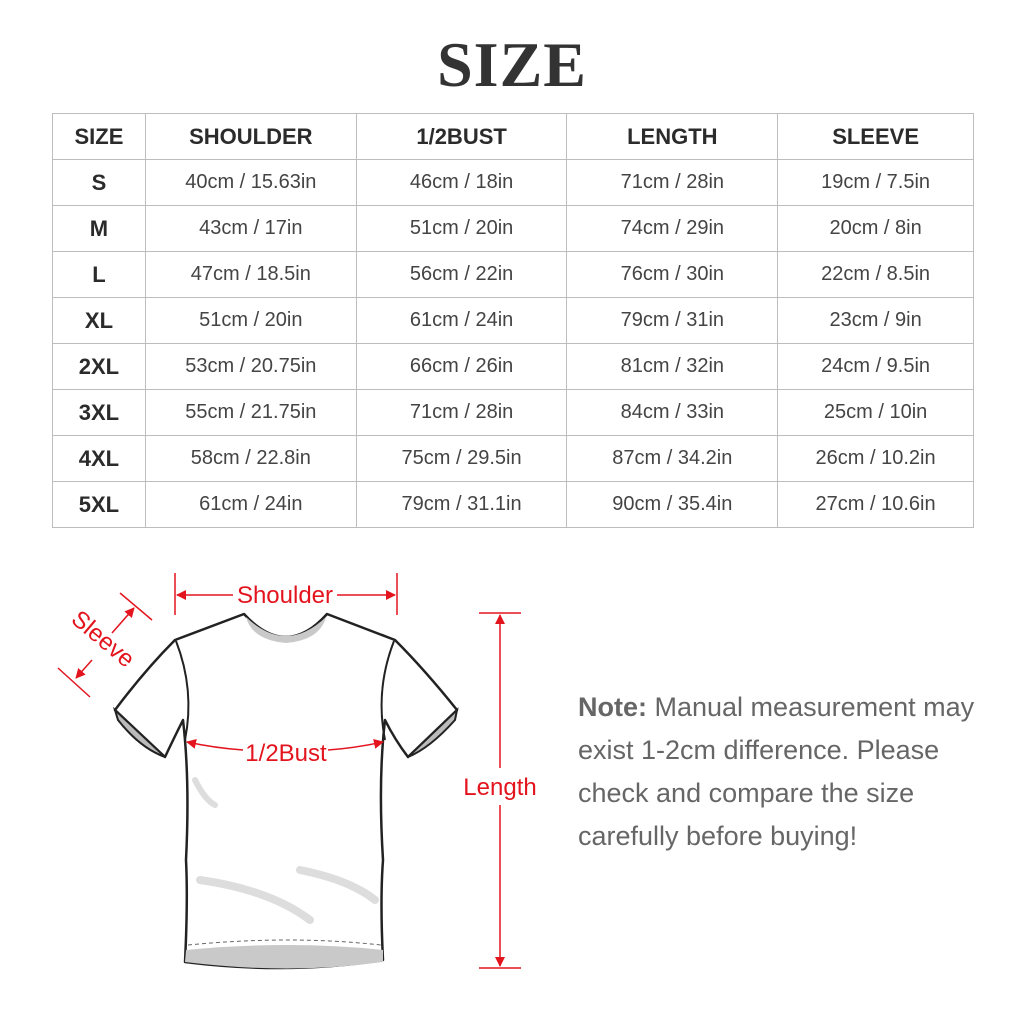 This screenshot has width=1024, height=1024. I want to click on column-header: LENGTH, so click(672, 136).